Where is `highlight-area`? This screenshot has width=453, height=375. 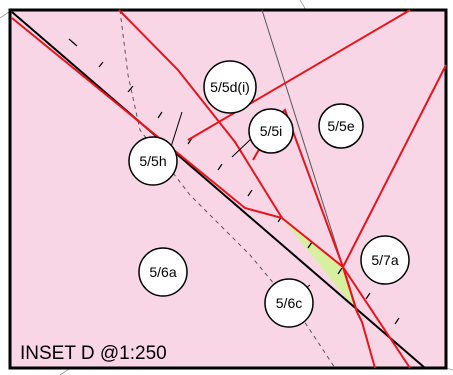
highlight-area is located at coordinates (319, 265).